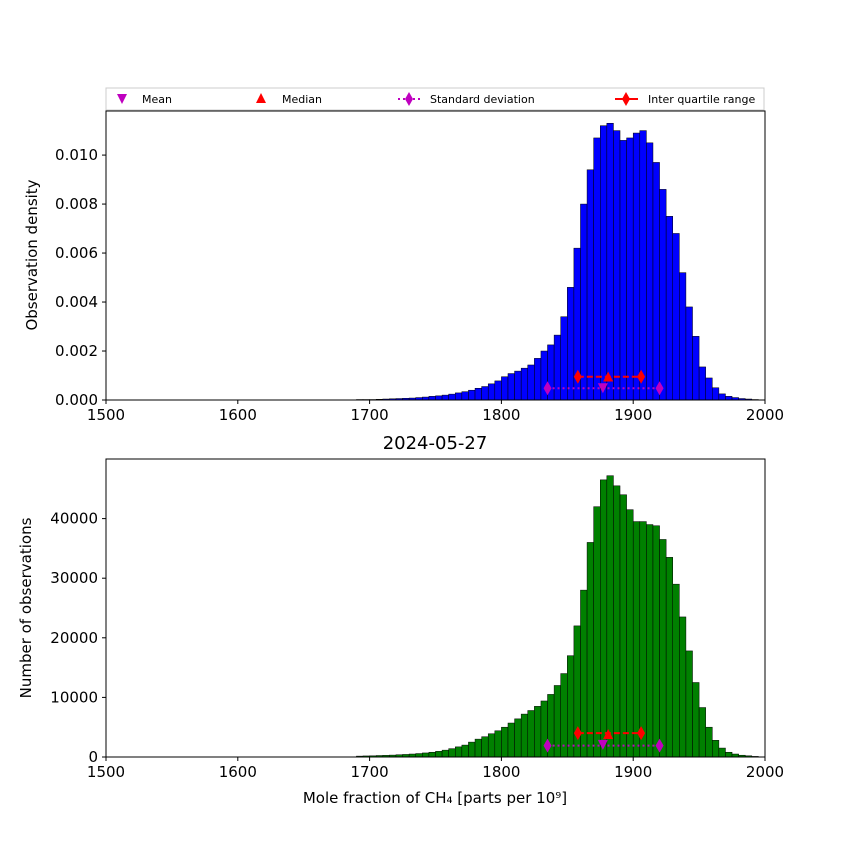 Image resolution: width=850 pixels, height=850 pixels. What do you see at coordinates (76, 253) in the screenshot?
I see `y-tick-label: 0.006` at bounding box center [76, 253].